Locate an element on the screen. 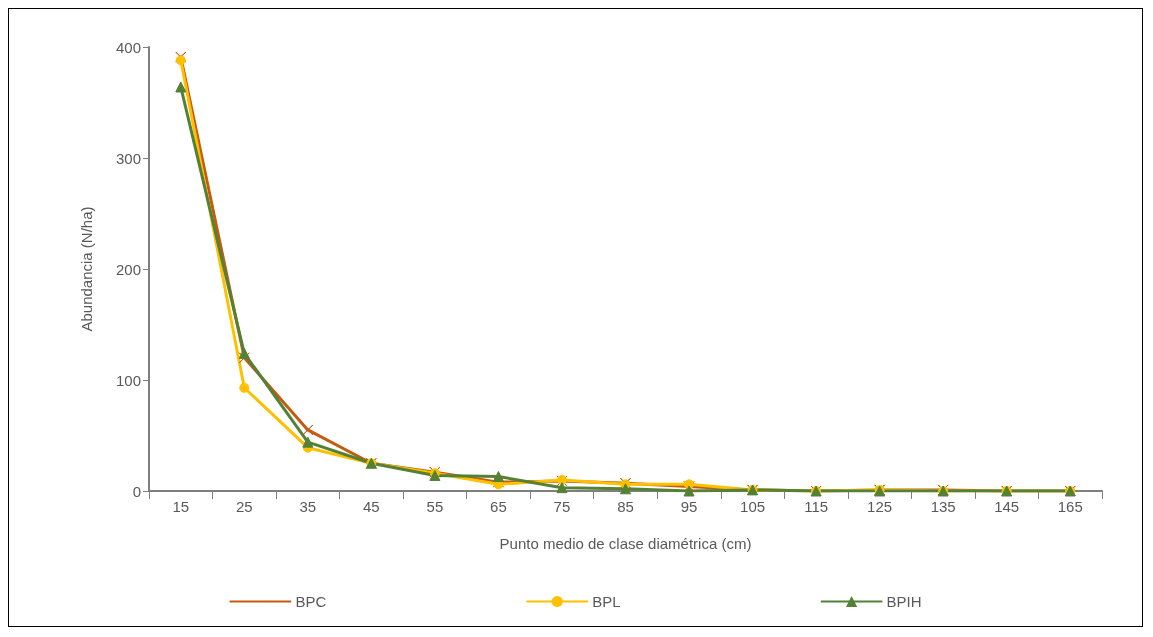 This screenshot has height=637, width=1153. x-tick-label: 135 is located at coordinates (943, 506).